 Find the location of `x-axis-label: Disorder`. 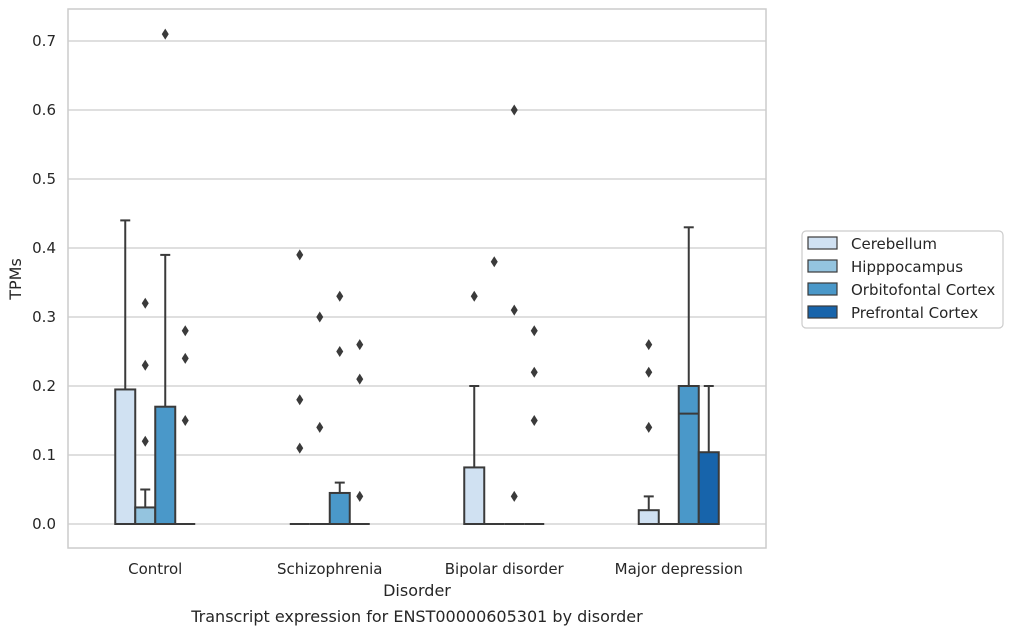

x-axis-label: Disorder is located at coordinates (417, 590).